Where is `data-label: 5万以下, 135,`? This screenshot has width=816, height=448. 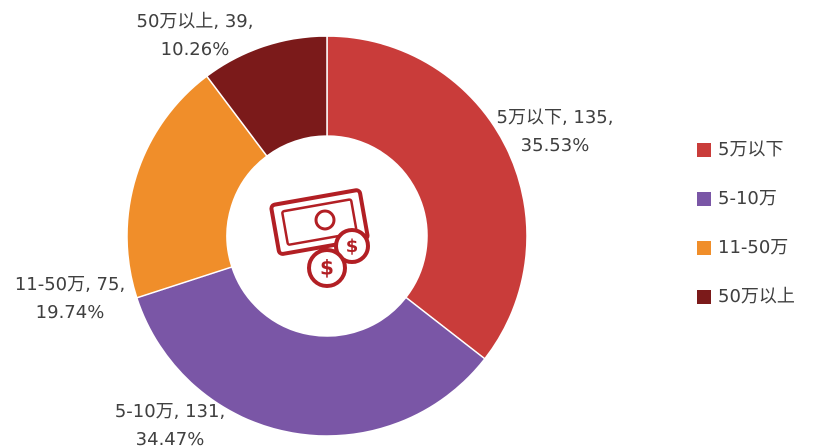
data-label: 5万以下, 135, is located at coordinates (555, 117).